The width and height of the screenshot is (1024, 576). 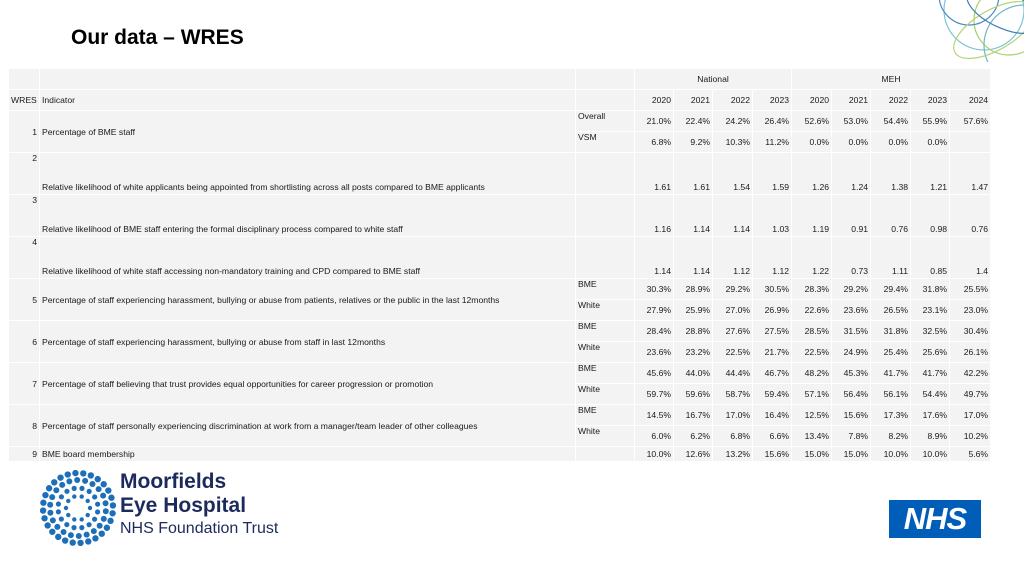 I want to click on page-title: Our data – WRES, so click(x=157, y=37).